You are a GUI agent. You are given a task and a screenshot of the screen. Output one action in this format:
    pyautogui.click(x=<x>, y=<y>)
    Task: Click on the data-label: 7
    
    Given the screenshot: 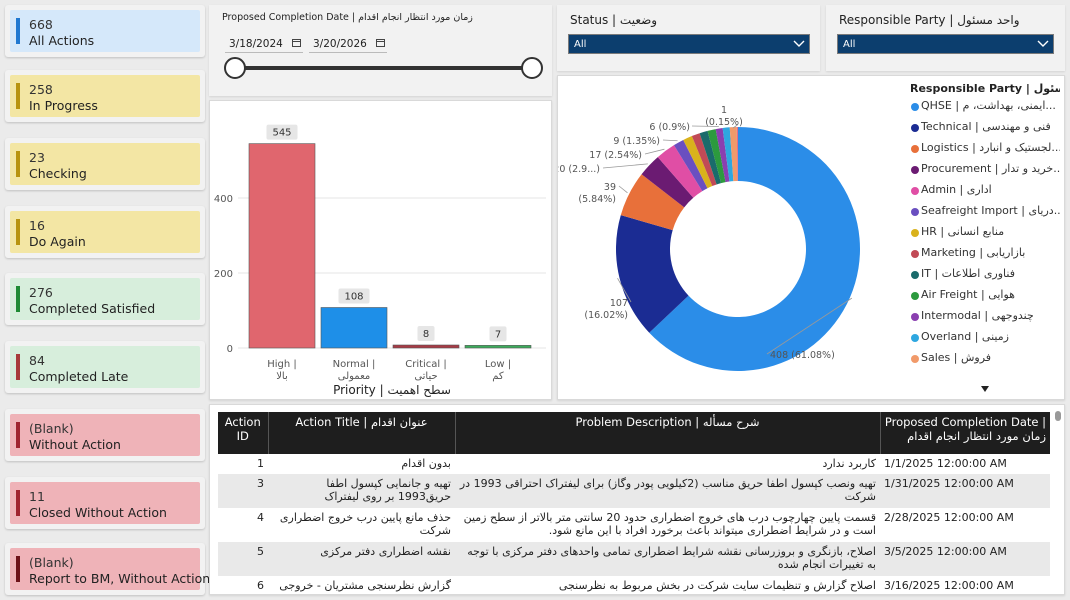 What is the action you would take?
    pyautogui.click(x=498, y=334)
    